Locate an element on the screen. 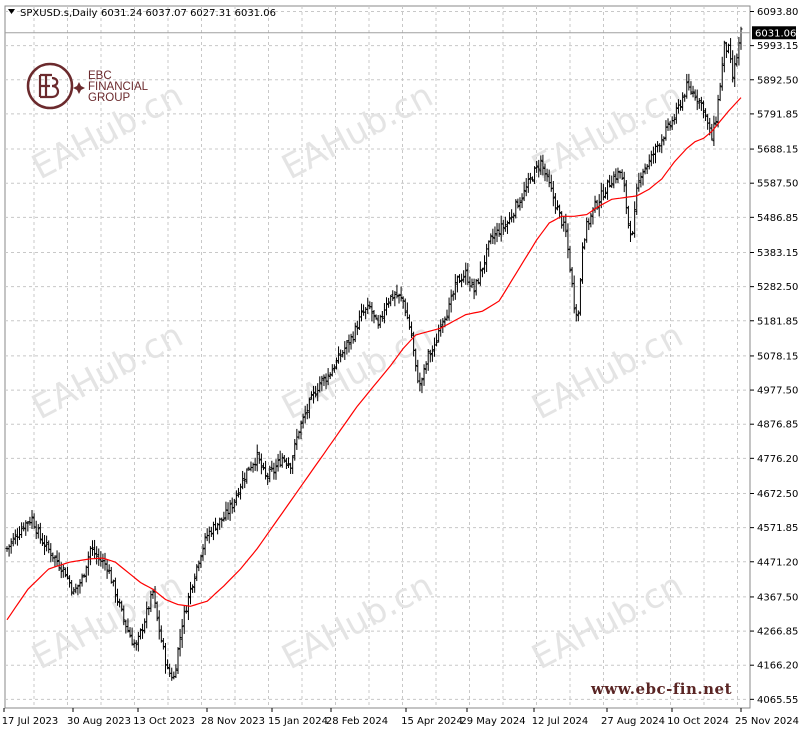 This screenshot has height=736, width=800. x-tick-label: 17 Jul 2023 is located at coordinates (30, 721).